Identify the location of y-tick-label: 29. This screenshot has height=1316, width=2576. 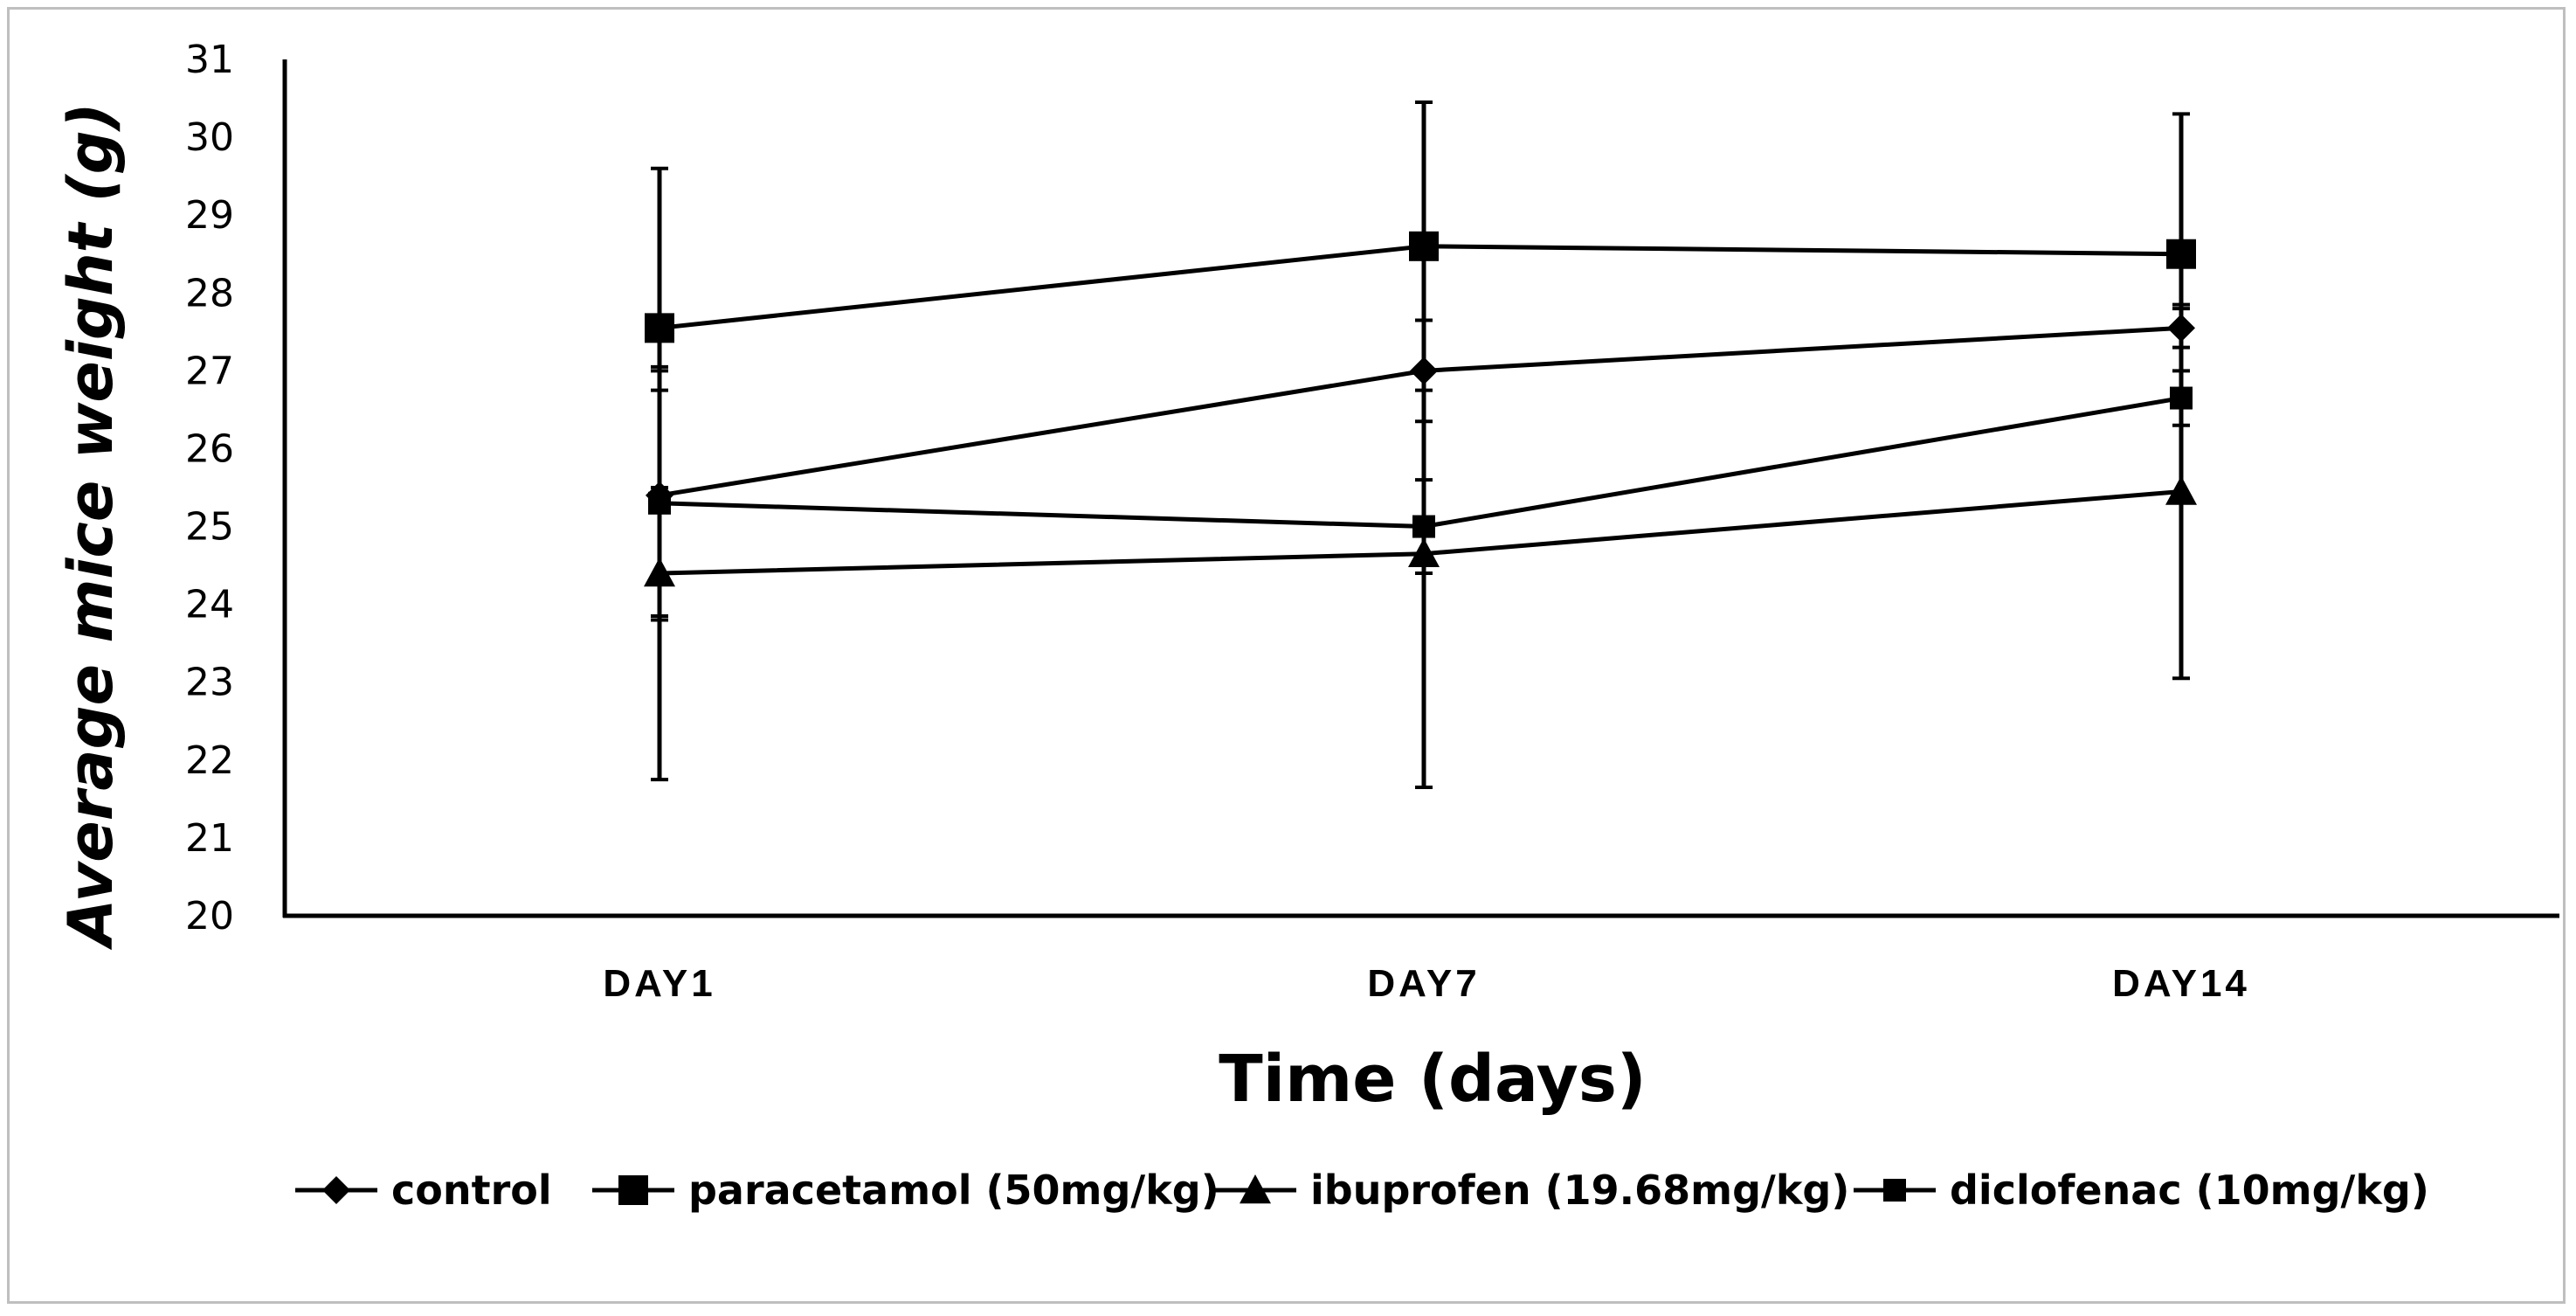
(209, 215).